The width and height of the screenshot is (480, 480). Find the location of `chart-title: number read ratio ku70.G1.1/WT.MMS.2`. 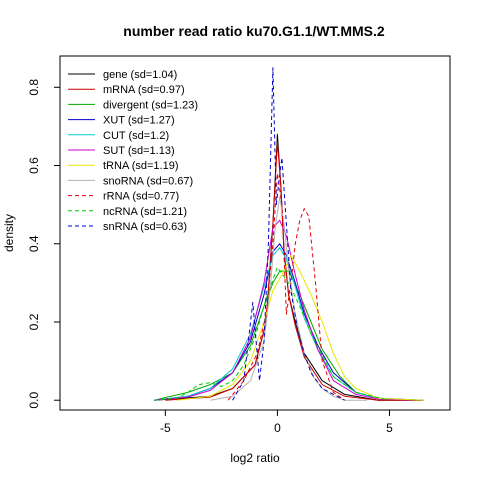

chart-title: number read ratio ku70.G1.1/WT.MMS.2 is located at coordinates (254, 31).